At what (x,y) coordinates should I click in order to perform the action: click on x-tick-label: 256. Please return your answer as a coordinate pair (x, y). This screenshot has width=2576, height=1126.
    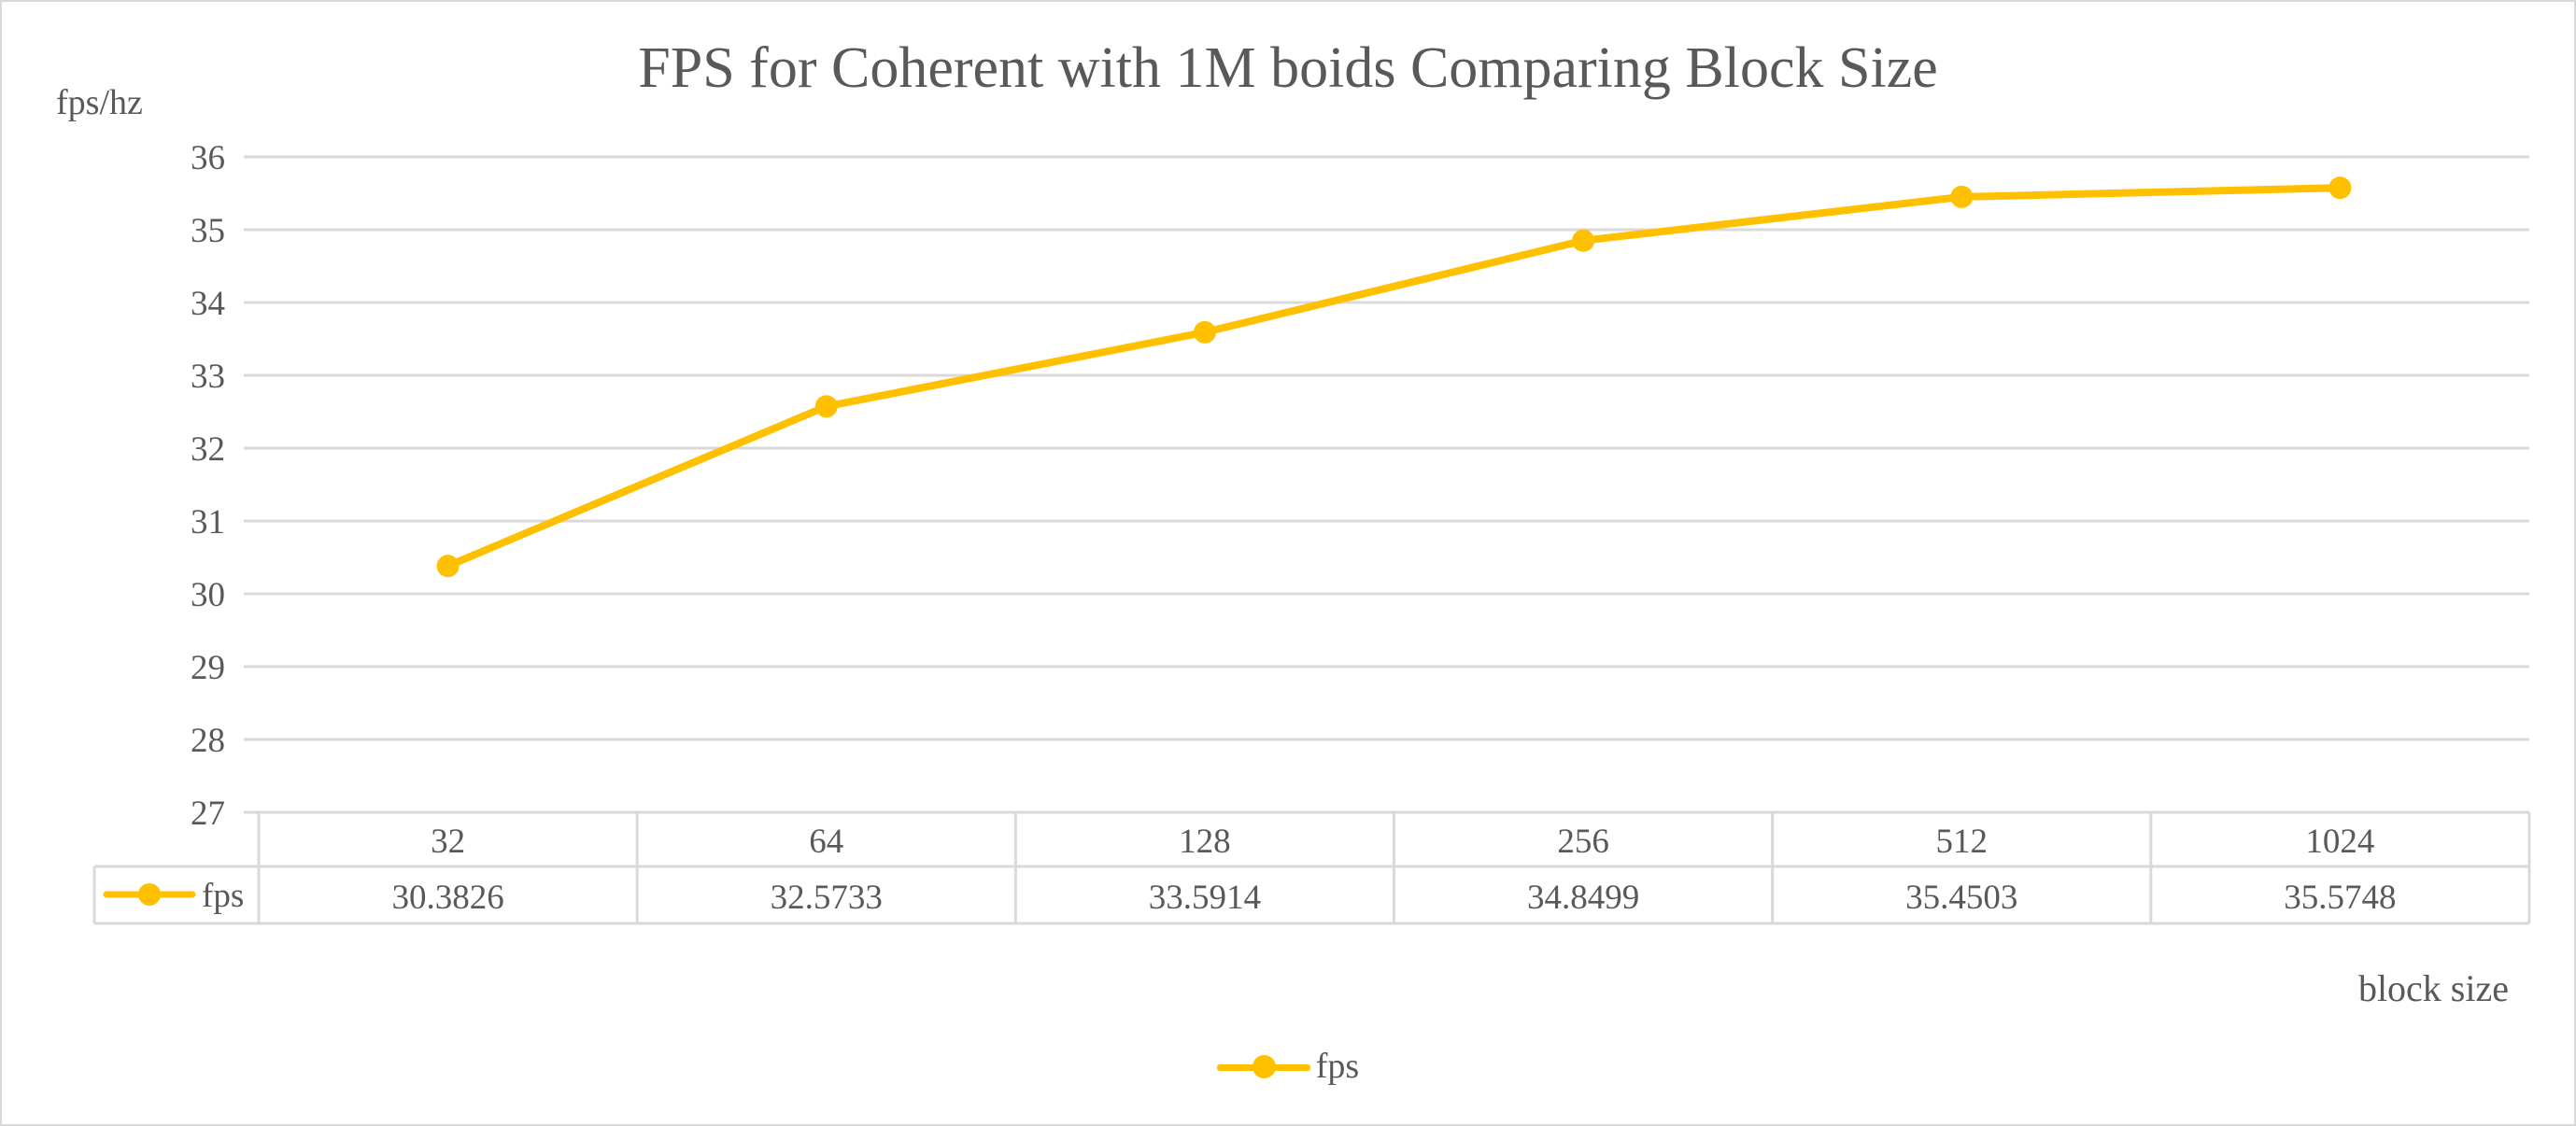
    Looking at the image, I should click on (1583, 842).